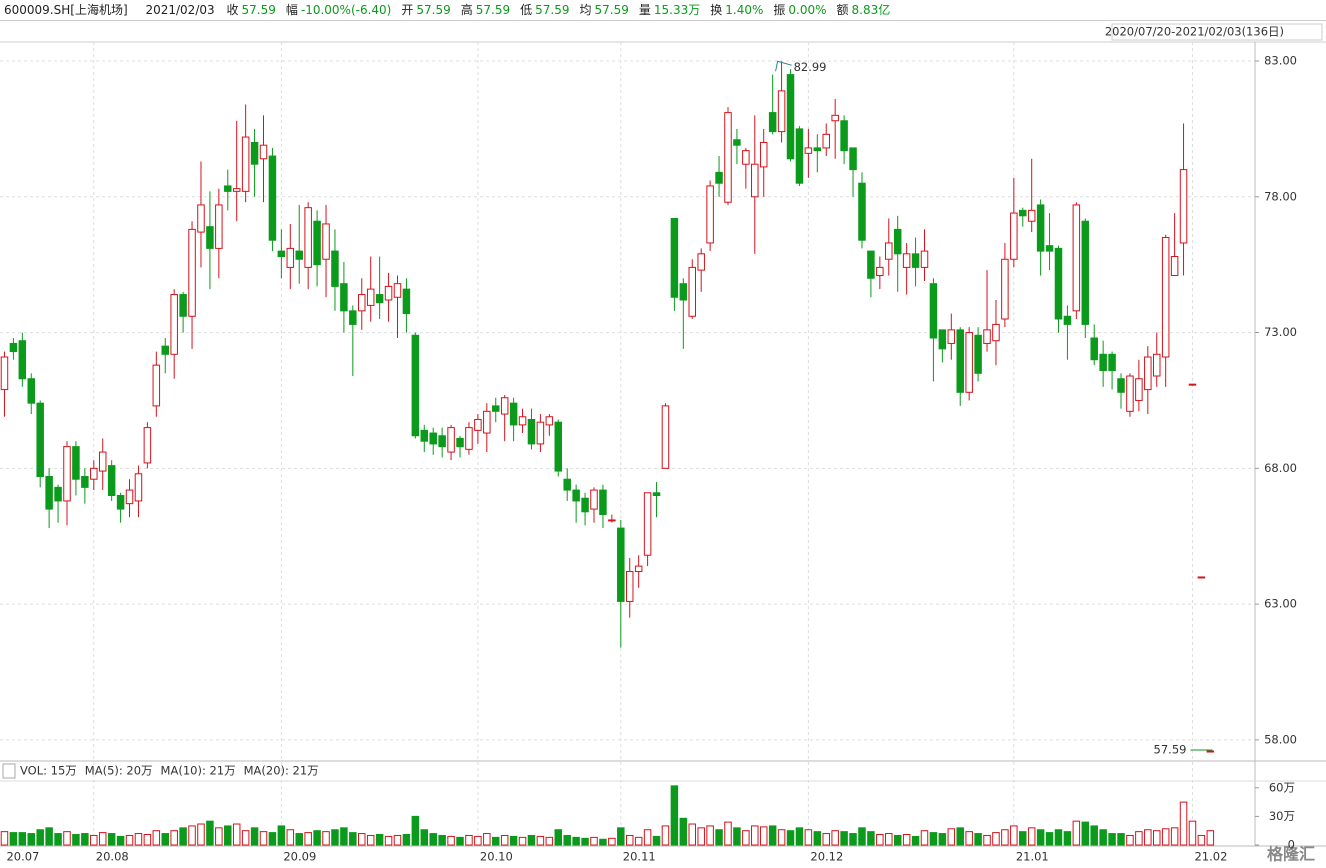 The width and height of the screenshot is (1326, 868). I want to click on range-box, so click(1217, 32).